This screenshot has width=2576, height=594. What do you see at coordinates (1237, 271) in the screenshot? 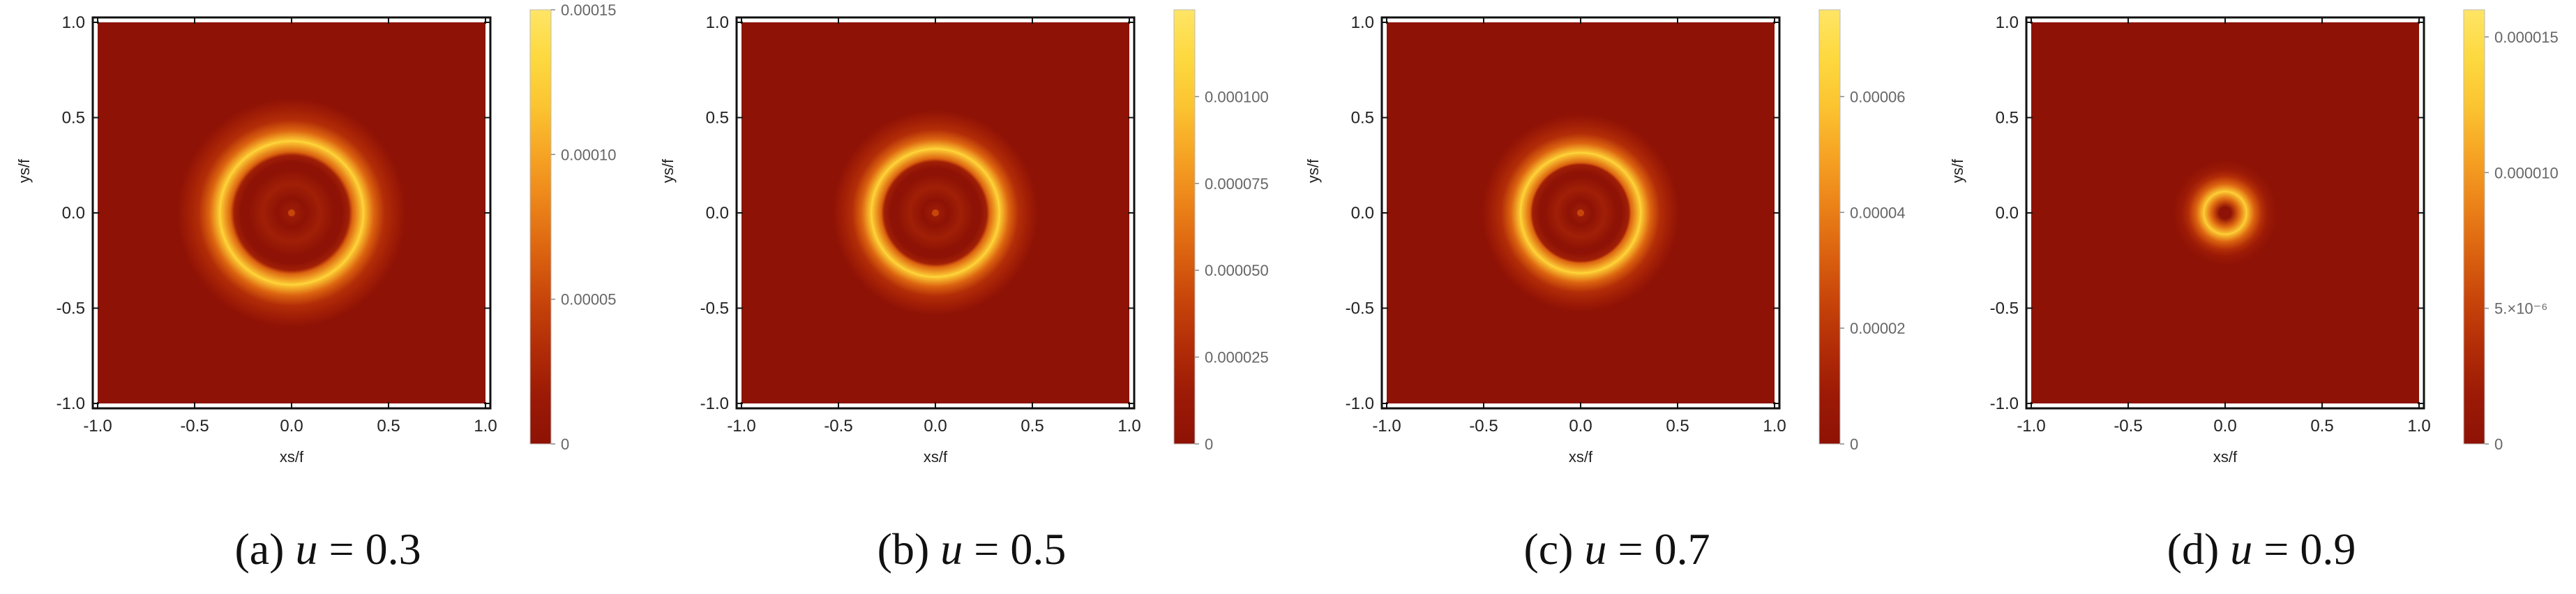
I see `colorbar-tick-label: 0.000050` at bounding box center [1237, 271].